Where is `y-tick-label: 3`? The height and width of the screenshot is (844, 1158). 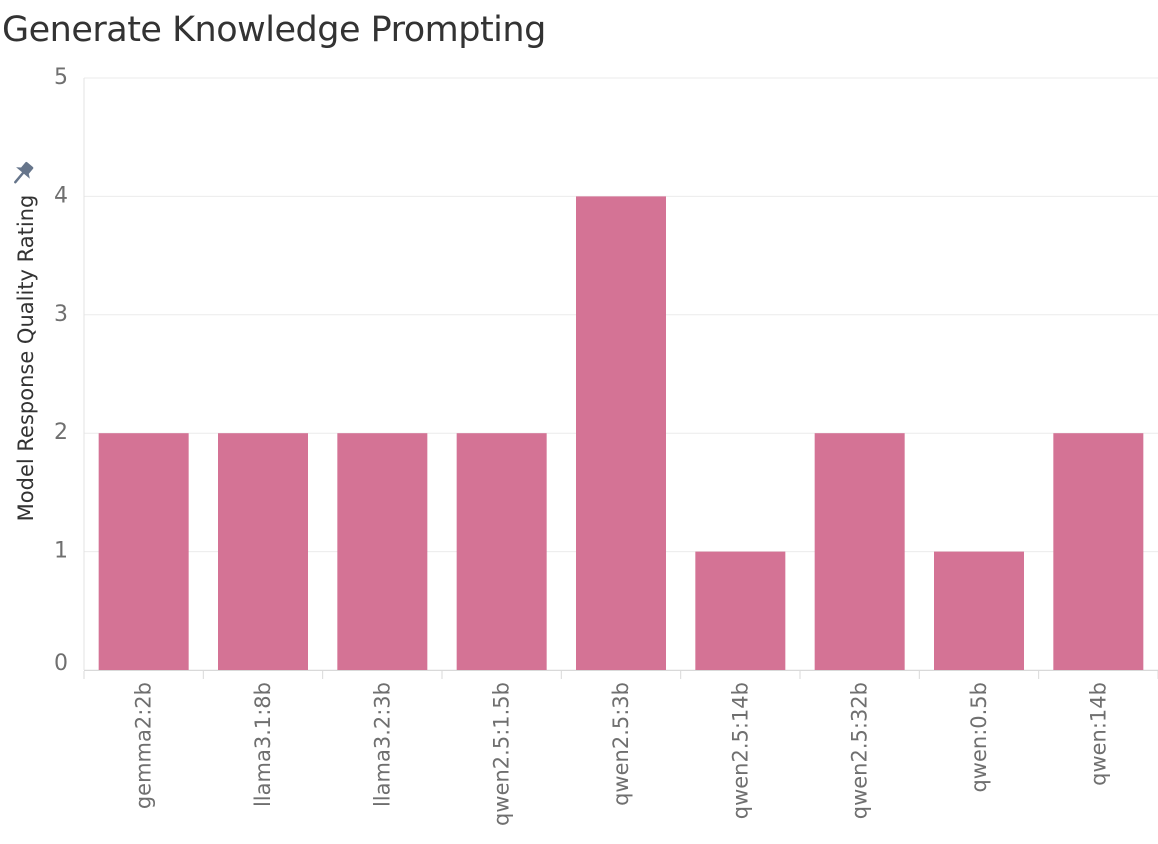
y-tick-label: 3 is located at coordinates (61, 314).